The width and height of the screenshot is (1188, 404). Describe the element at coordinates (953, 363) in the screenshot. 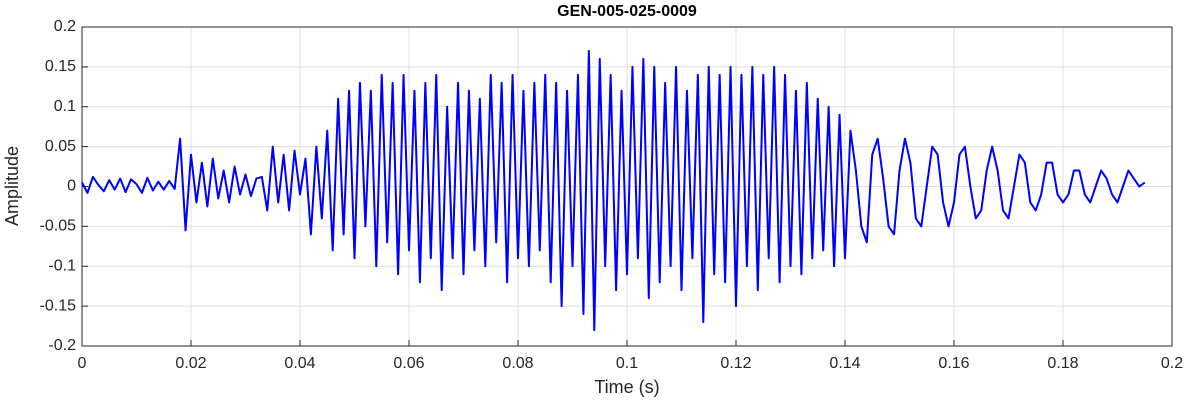

I see `x-tick-label: 0.16` at that location.